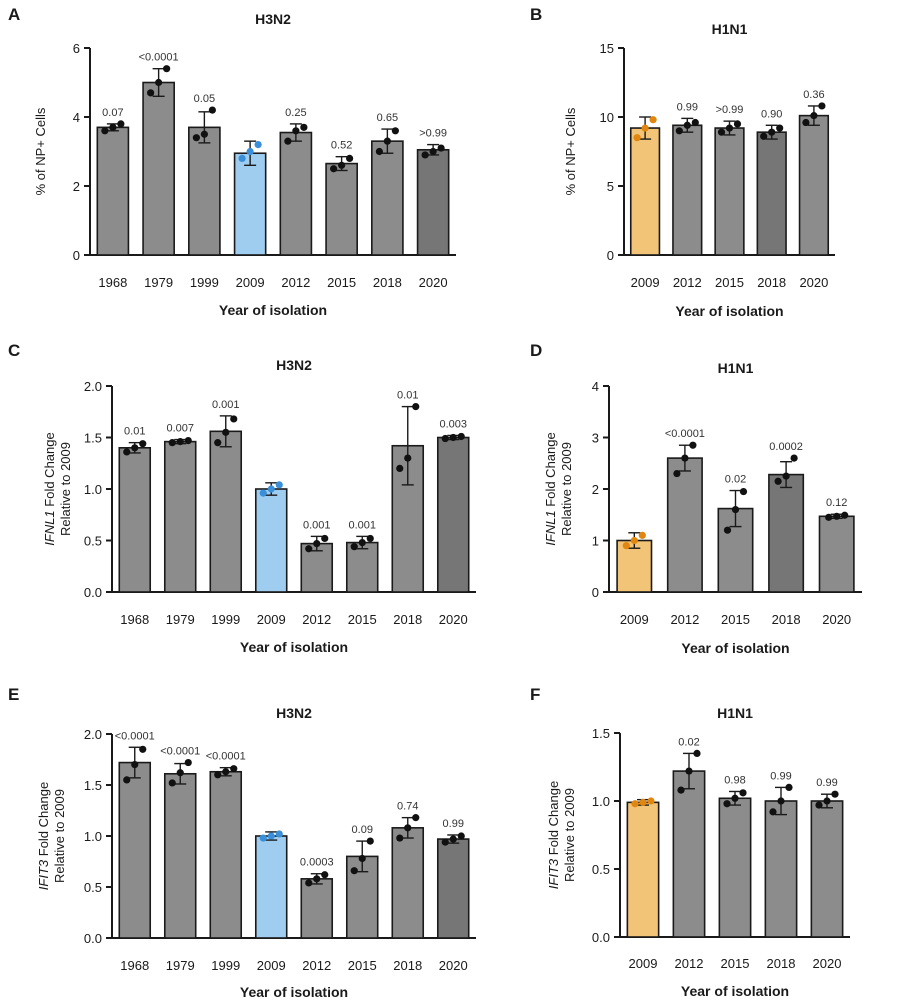 Image resolution: width=912 pixels, height=1000 pixels. I want to click on p-value-label: 0.05, so click(204, 99).